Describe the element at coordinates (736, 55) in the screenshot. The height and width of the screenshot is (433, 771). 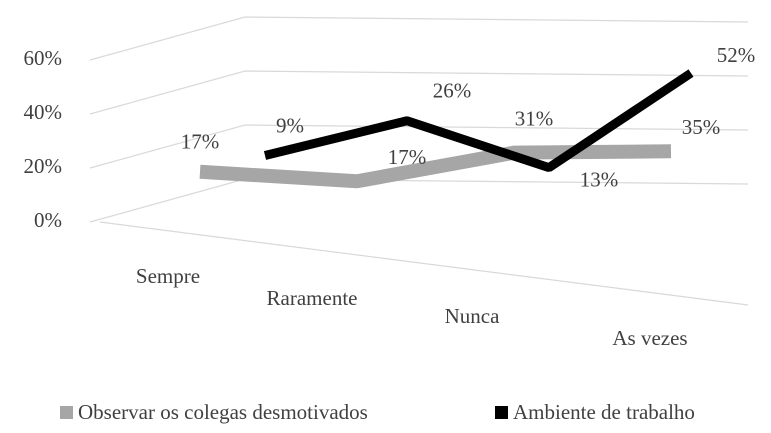
I see `data-label: 52%` at that location.